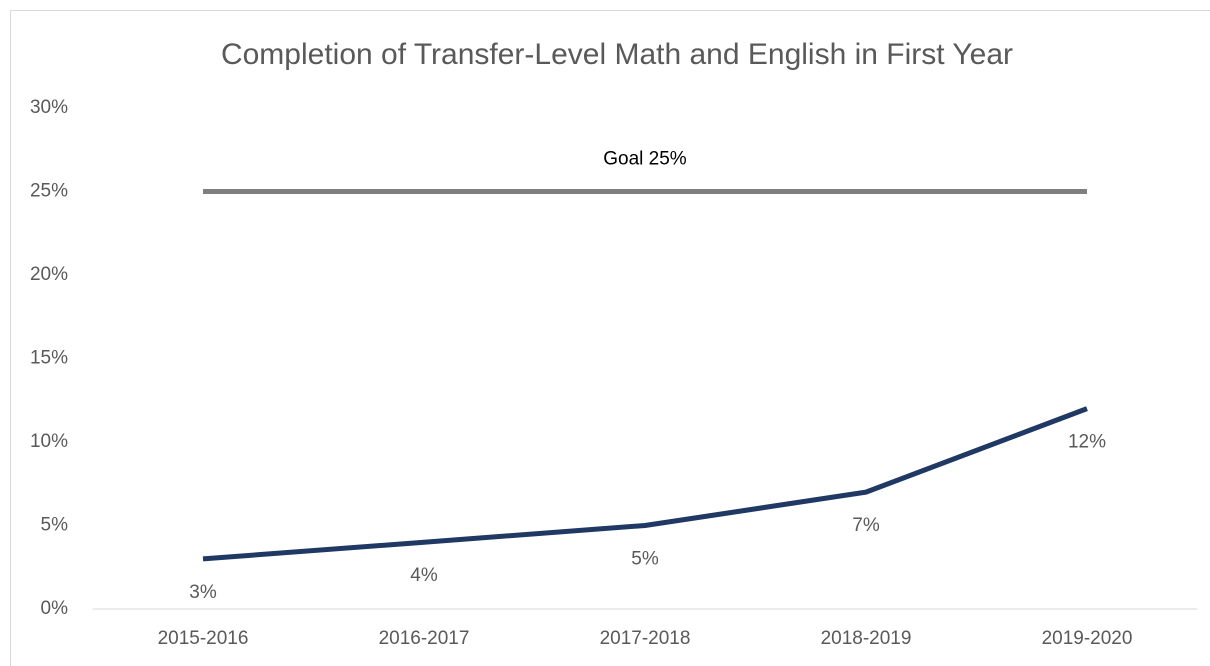 The image size is (1210, 666). I want to click on data-label: 12%, so click(1087, 442).